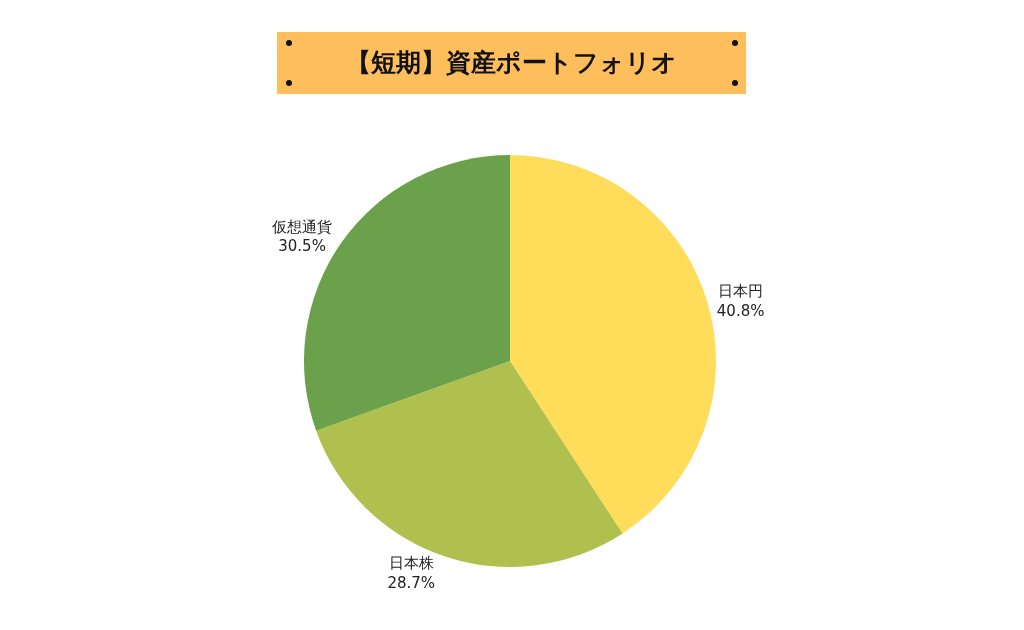  Describe the element at coordinates (740, 310) in the screenshot. I see `data-label: 40.8%` at that location.